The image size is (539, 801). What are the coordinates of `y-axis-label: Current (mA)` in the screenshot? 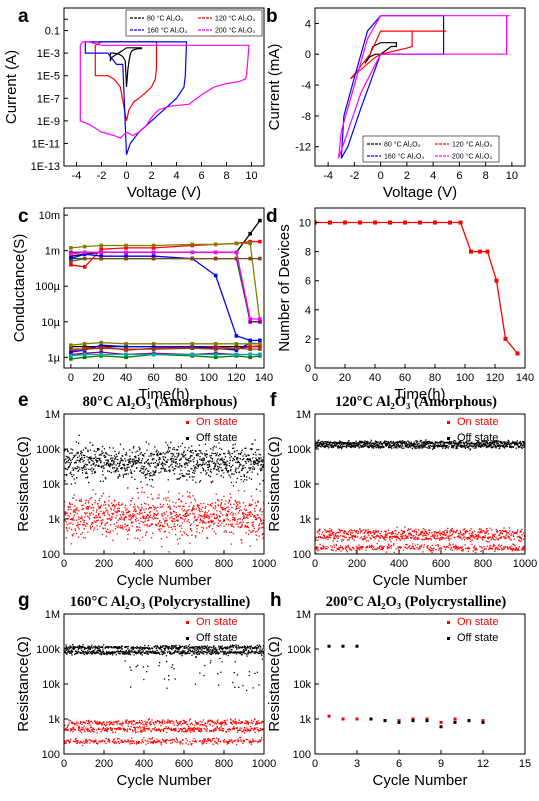 It's located at (274, 87).